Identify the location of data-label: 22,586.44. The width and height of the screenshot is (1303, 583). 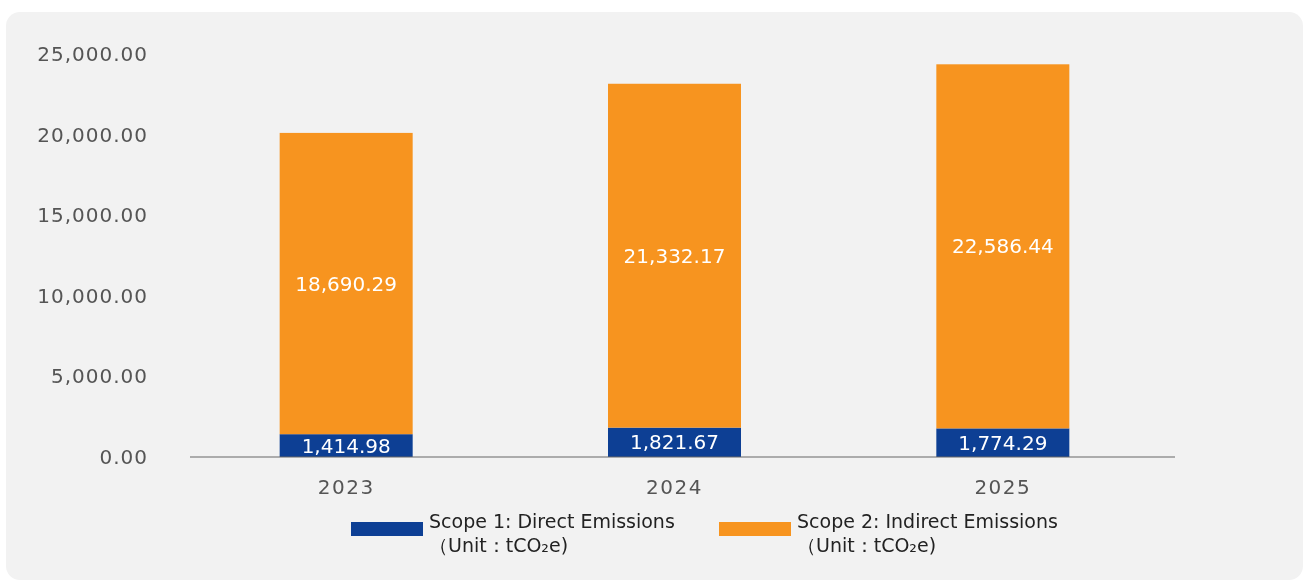
(1002, 246).